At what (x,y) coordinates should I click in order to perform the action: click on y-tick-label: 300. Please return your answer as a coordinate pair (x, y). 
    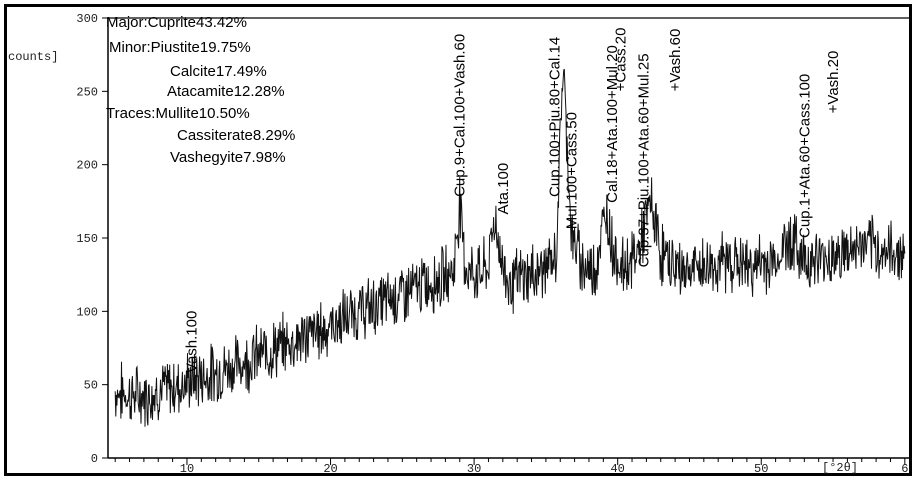
    Looking at the image, I should click on (87, 19).